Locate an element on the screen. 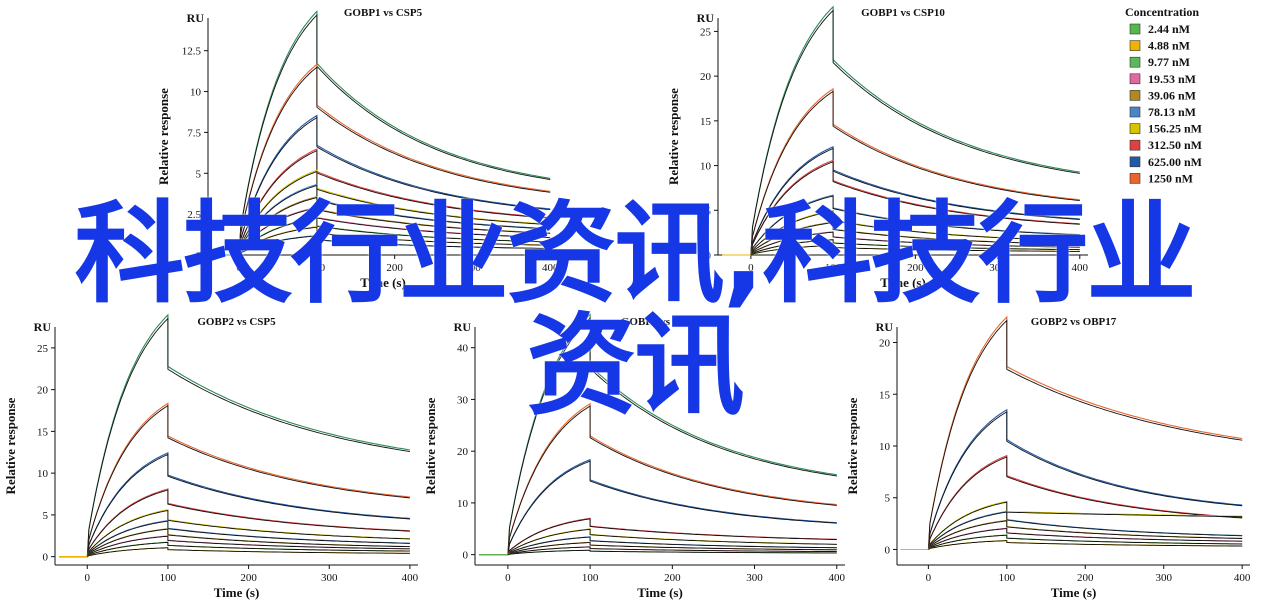 The height and width of the screenshot is (605, 1269). legend-label: 312.50 nM is located at coordinates (1175, 145).